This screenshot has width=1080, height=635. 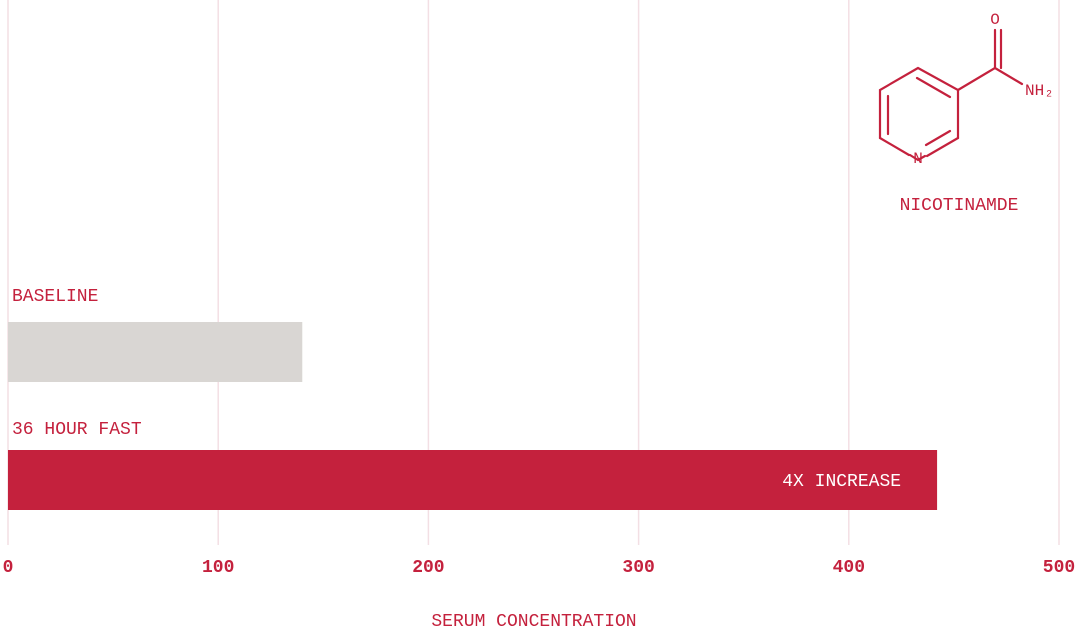 I want to click on atom-label: O, so click(x=995, y=20).